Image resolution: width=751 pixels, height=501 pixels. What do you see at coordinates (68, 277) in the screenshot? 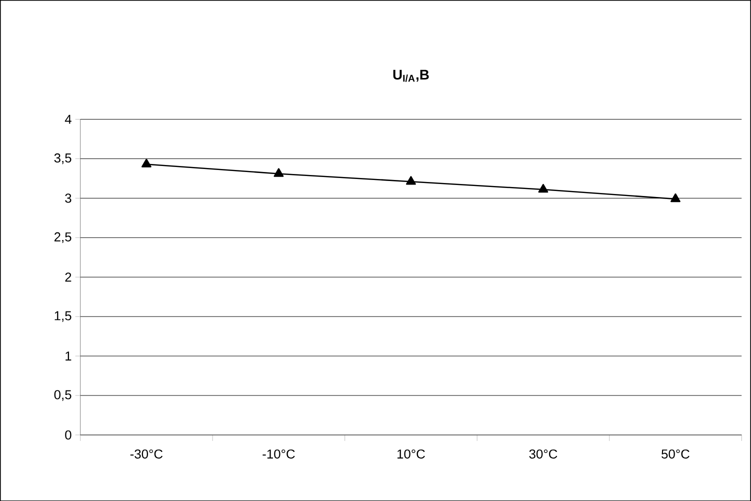
I see `y-tick-label: 2` at bounding box center [68, 277].